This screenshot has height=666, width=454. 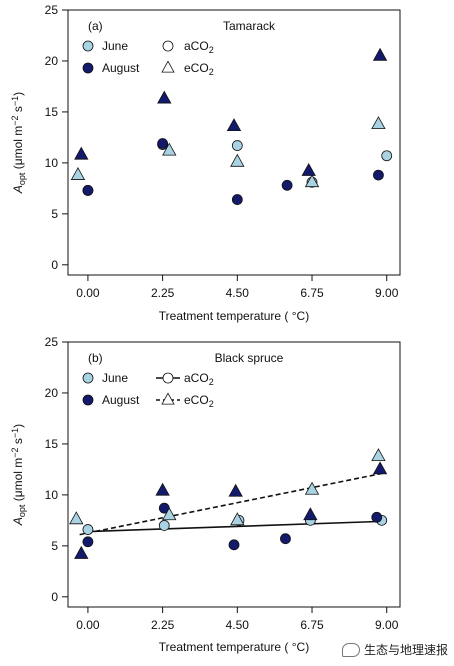 What do you see at coordinates (249, 358) in the screenshot?
I see `chart-title: Black spruce` at bounding box center [249, 358].